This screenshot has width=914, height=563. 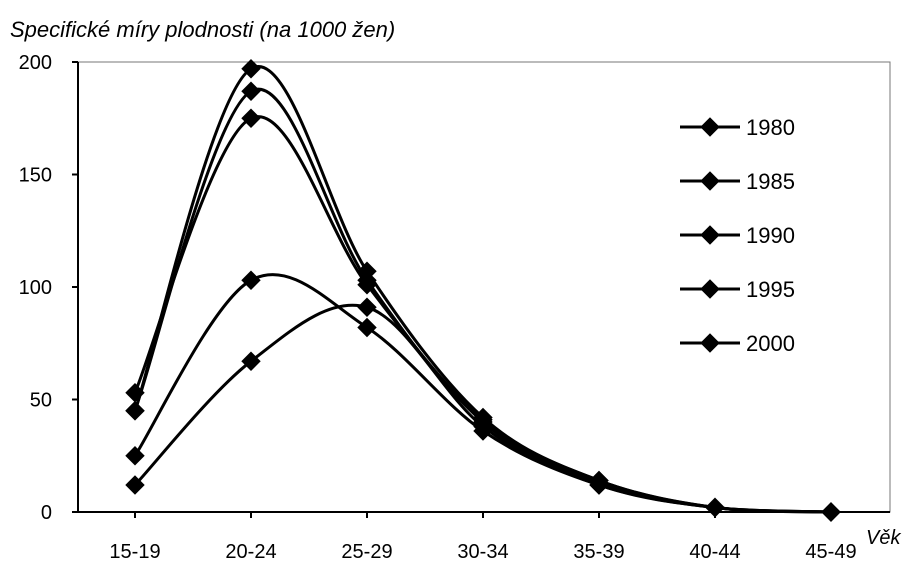 I want to click on legend: 1980 1985 1990 1995 2000, so click(x=737, y=235).